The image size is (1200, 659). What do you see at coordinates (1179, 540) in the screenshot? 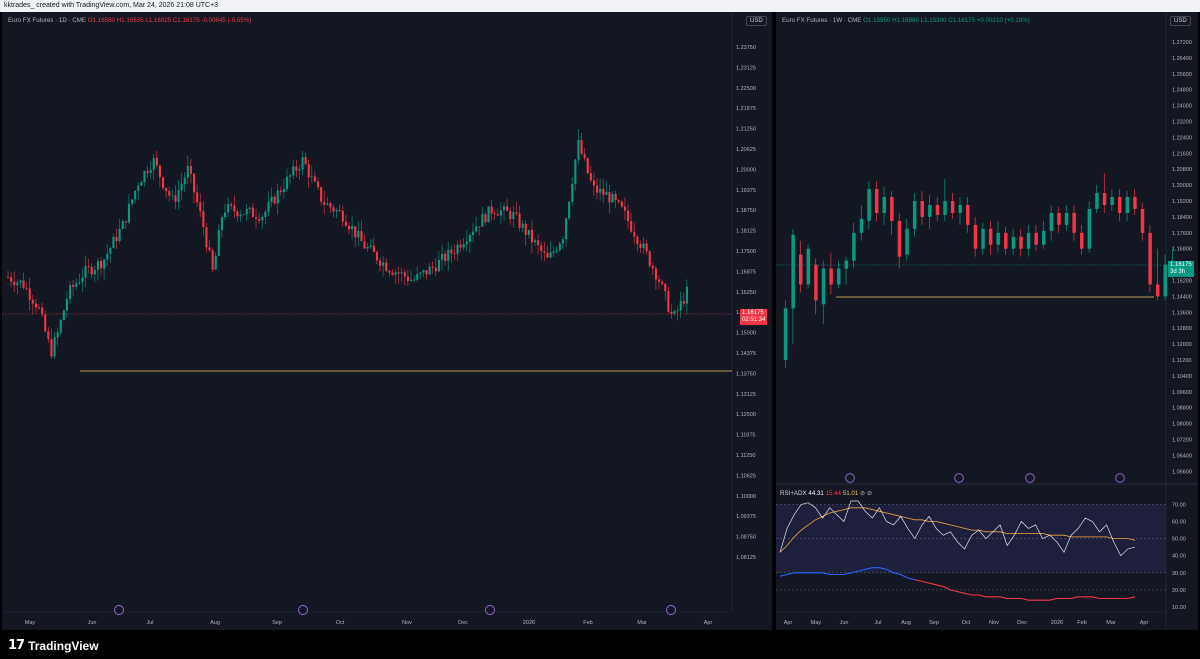
I see `indicator-y-tick: 50.00` at bounding box center [1179, 540].